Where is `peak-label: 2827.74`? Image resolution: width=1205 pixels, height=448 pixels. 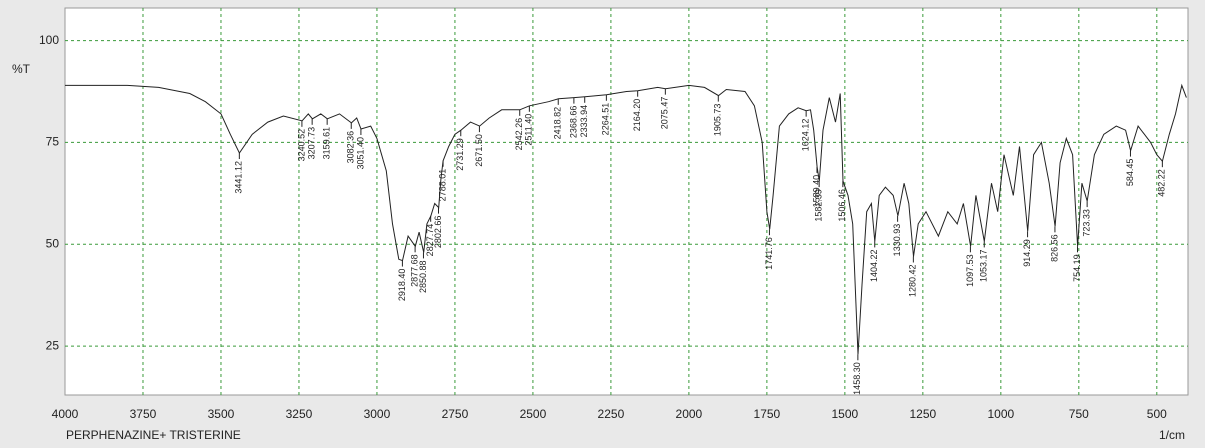 peak-label: 2827.74 is located at coordinates (430, 240).